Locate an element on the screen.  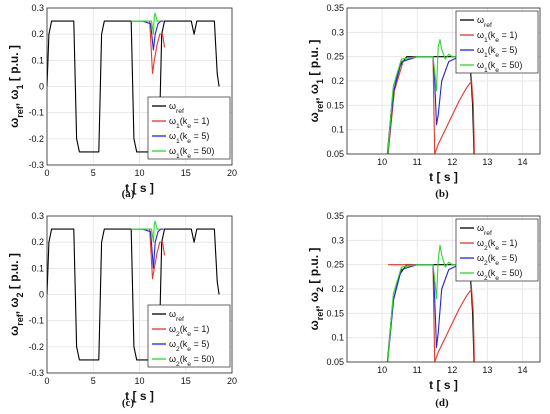
panel-caption: (d) is located at coordinates (442, 403).